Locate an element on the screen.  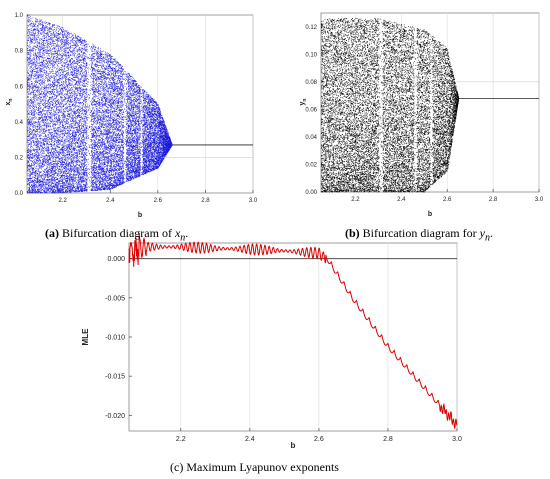
a-xtick-label-1: 2.4 is located at coordinates (110, 201).